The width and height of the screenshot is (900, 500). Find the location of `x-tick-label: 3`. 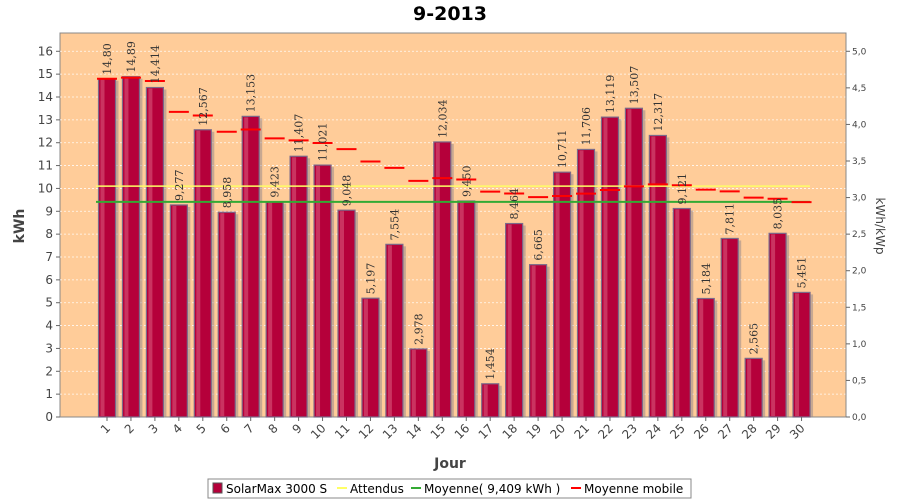

x-tick-label: 3 is located at coordinates (153, 428).